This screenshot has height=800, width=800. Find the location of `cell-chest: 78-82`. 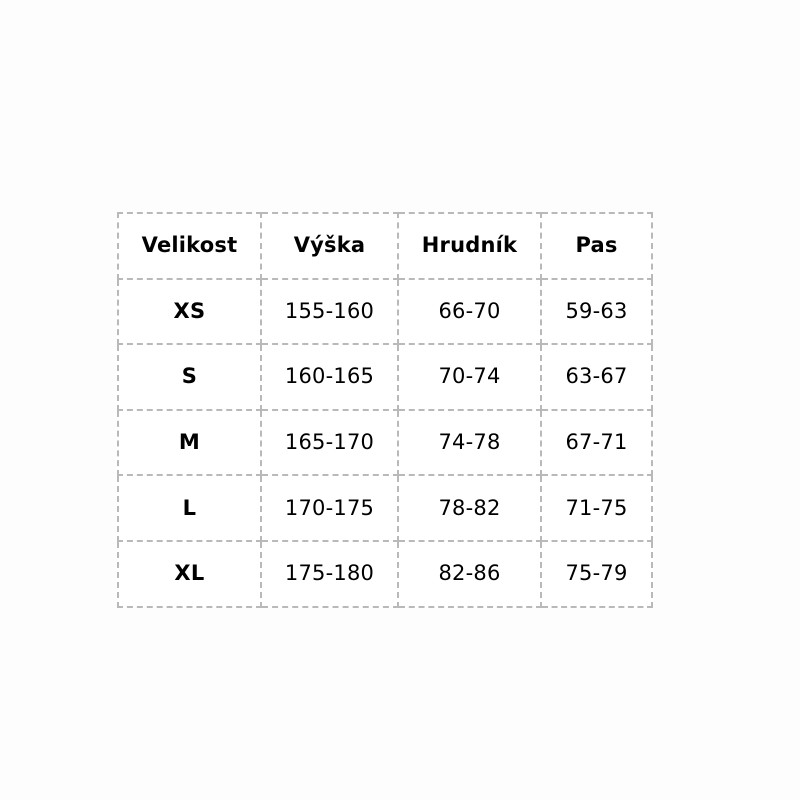

cell-chest: 78-82 is located at coordinates (469, 508).